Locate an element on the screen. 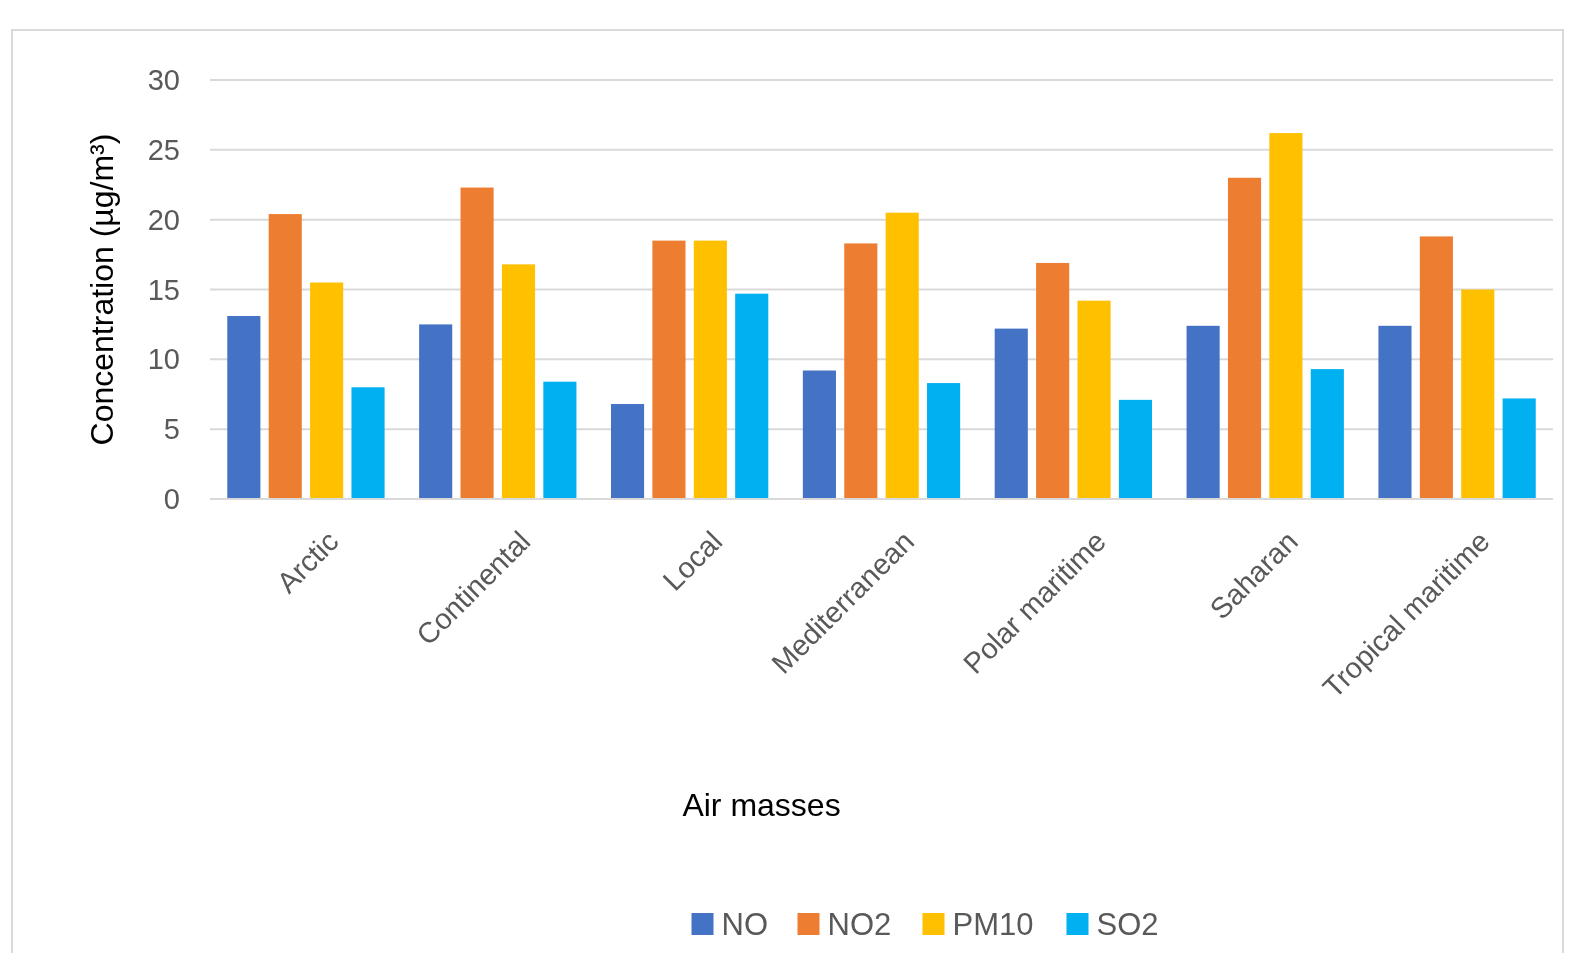 Image resolution: width=1573 pixels, height=961 pixels. y-tick-label: 15 is located at coordinates (163, 289).